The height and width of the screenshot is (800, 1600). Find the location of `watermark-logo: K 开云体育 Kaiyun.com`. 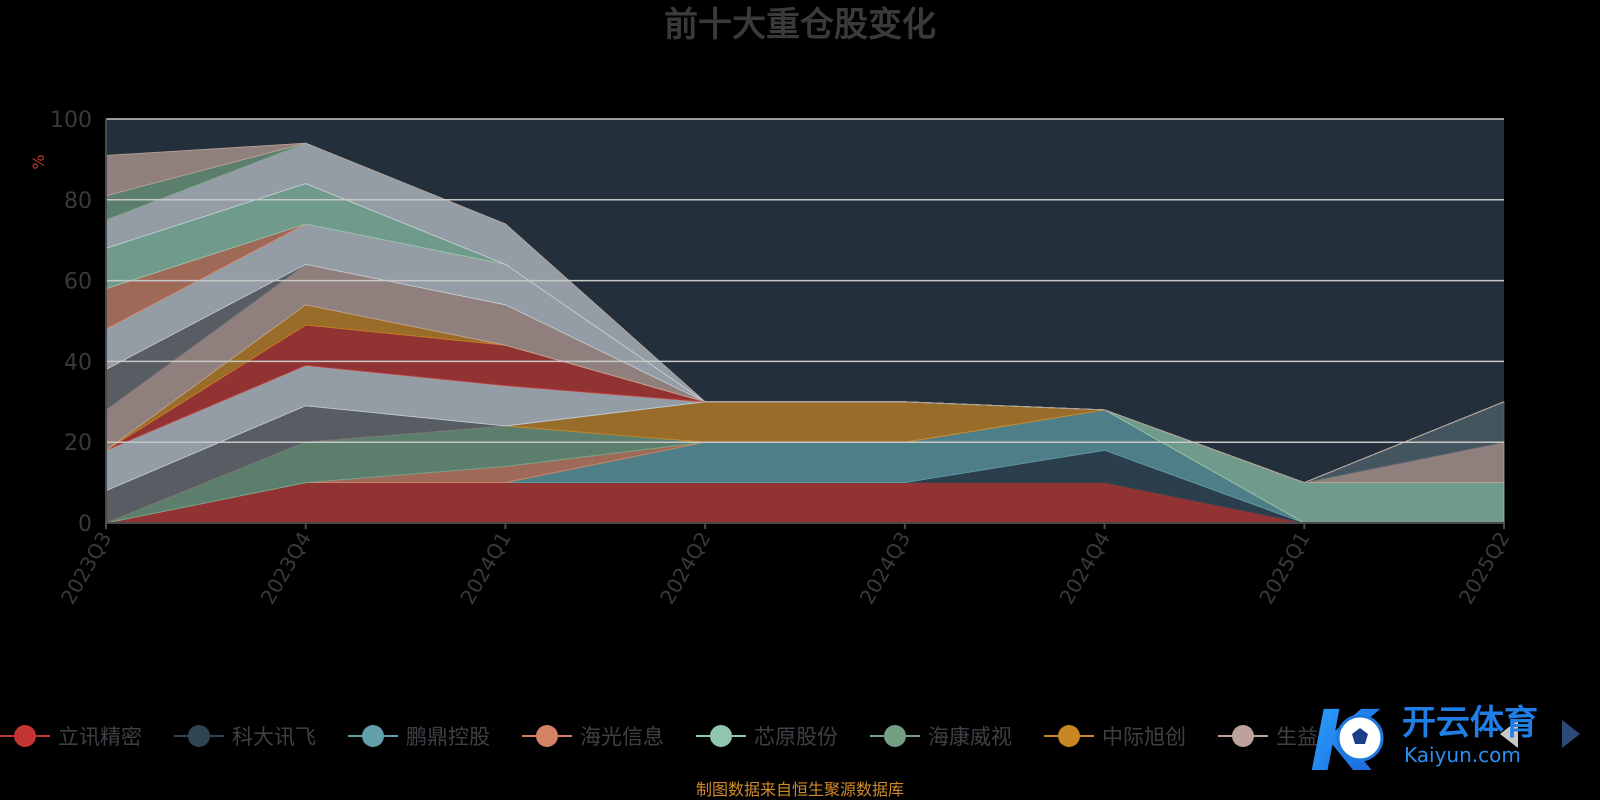

watermark-logo: K 开云体育 Kaiyun.com is located at coordinates (1424, 745).